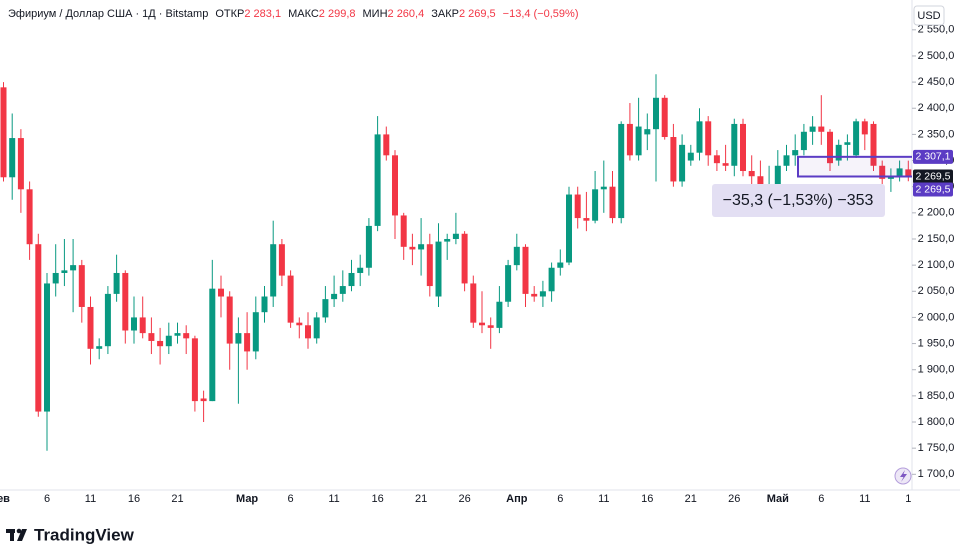 Image resolution: width=960 pixels, height=551 pixels. What do you see at coordinates (936, 448) in the screenshot?
I see `y-tick-label: 1 750,0` at bounding box center [936, 448].